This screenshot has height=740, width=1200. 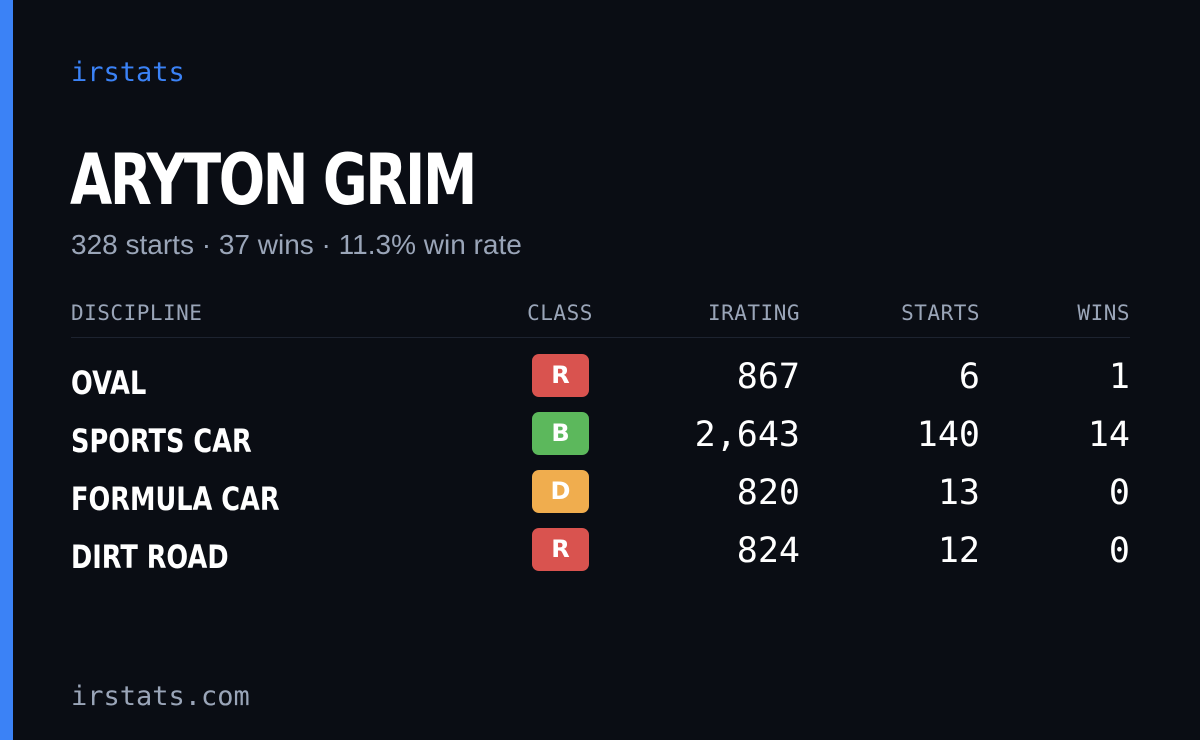 I want to click on starts-value: 13, so click(x=958, y=493).